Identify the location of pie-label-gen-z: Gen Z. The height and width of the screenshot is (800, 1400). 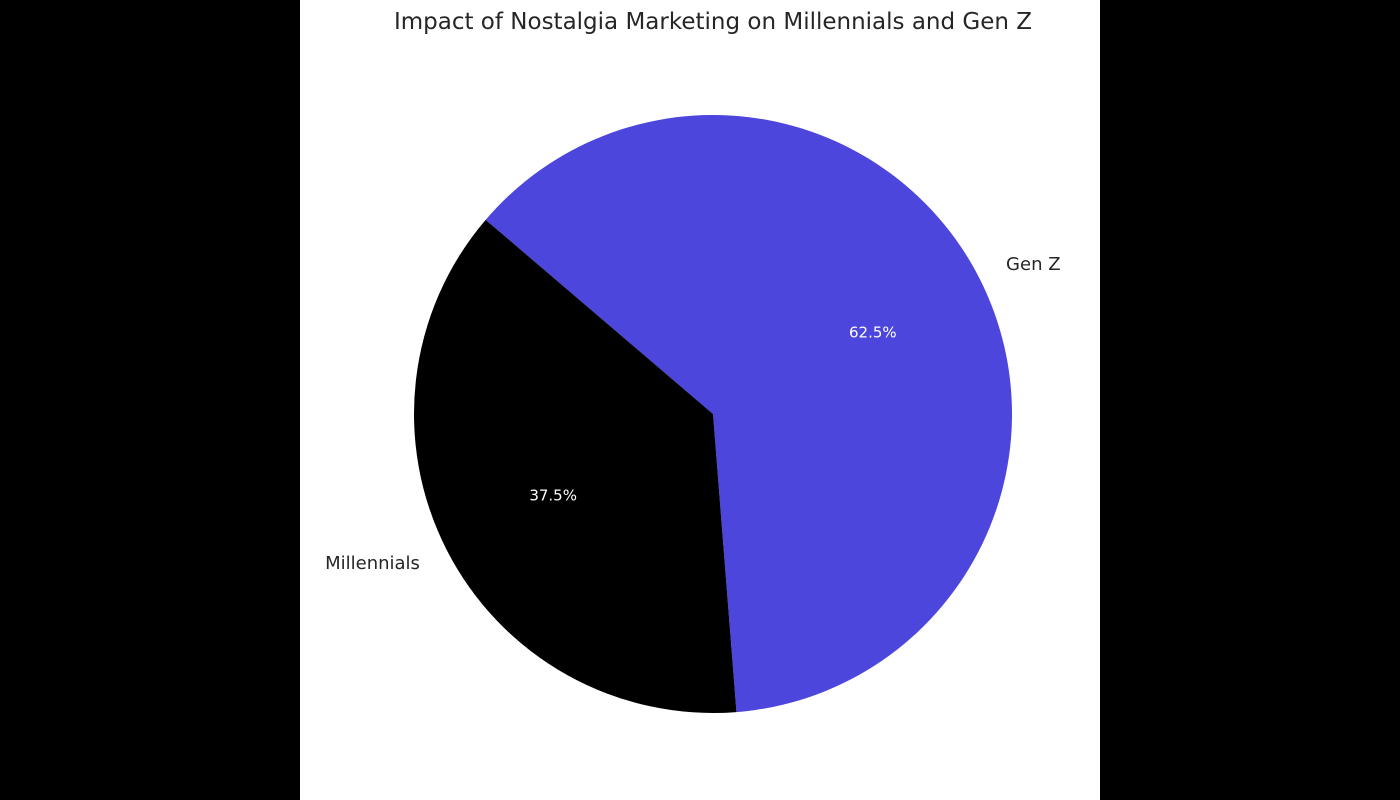
(1033, 264).